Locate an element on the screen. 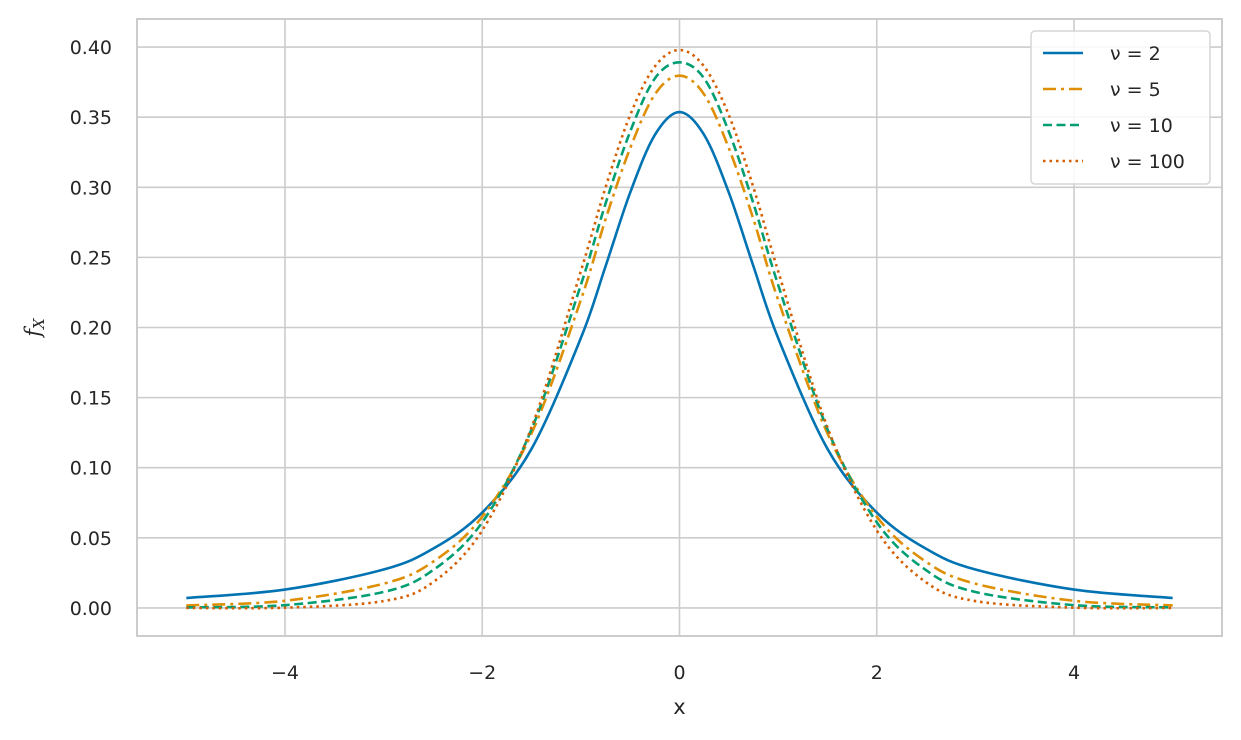  x-axis: −4 −2 0 2 4 is located at coordinates (675, 673).